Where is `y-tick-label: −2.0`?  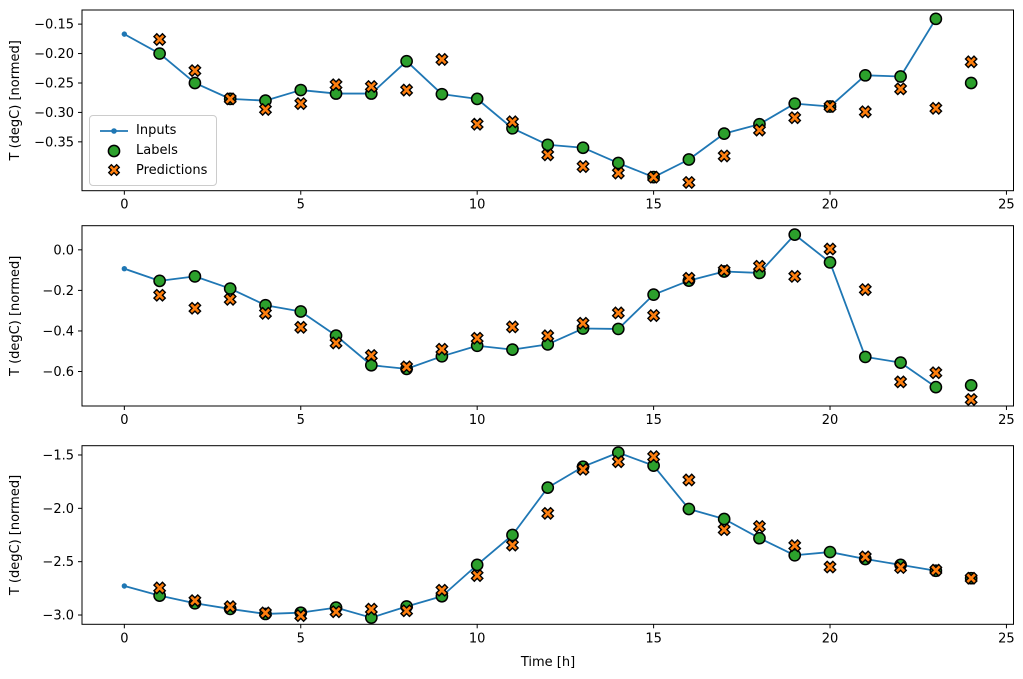
y-tick-label: −2.0 is located at coordinates (58, 509).